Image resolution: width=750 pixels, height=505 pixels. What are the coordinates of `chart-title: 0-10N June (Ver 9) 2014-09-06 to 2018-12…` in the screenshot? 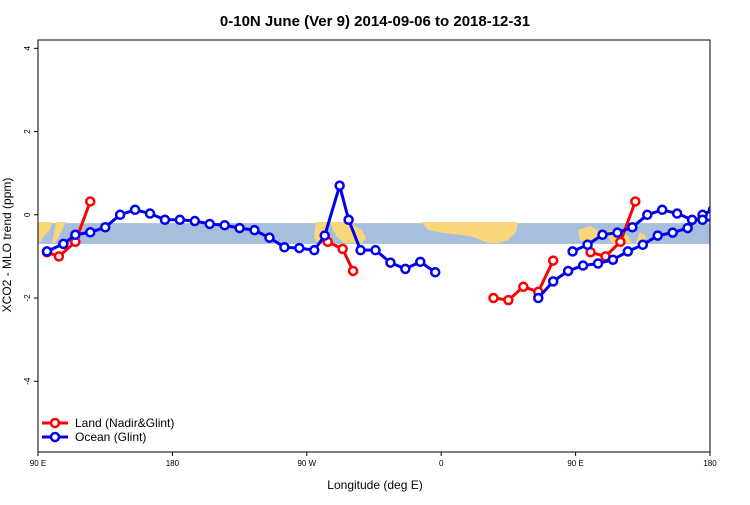 It's located at (375, 21).